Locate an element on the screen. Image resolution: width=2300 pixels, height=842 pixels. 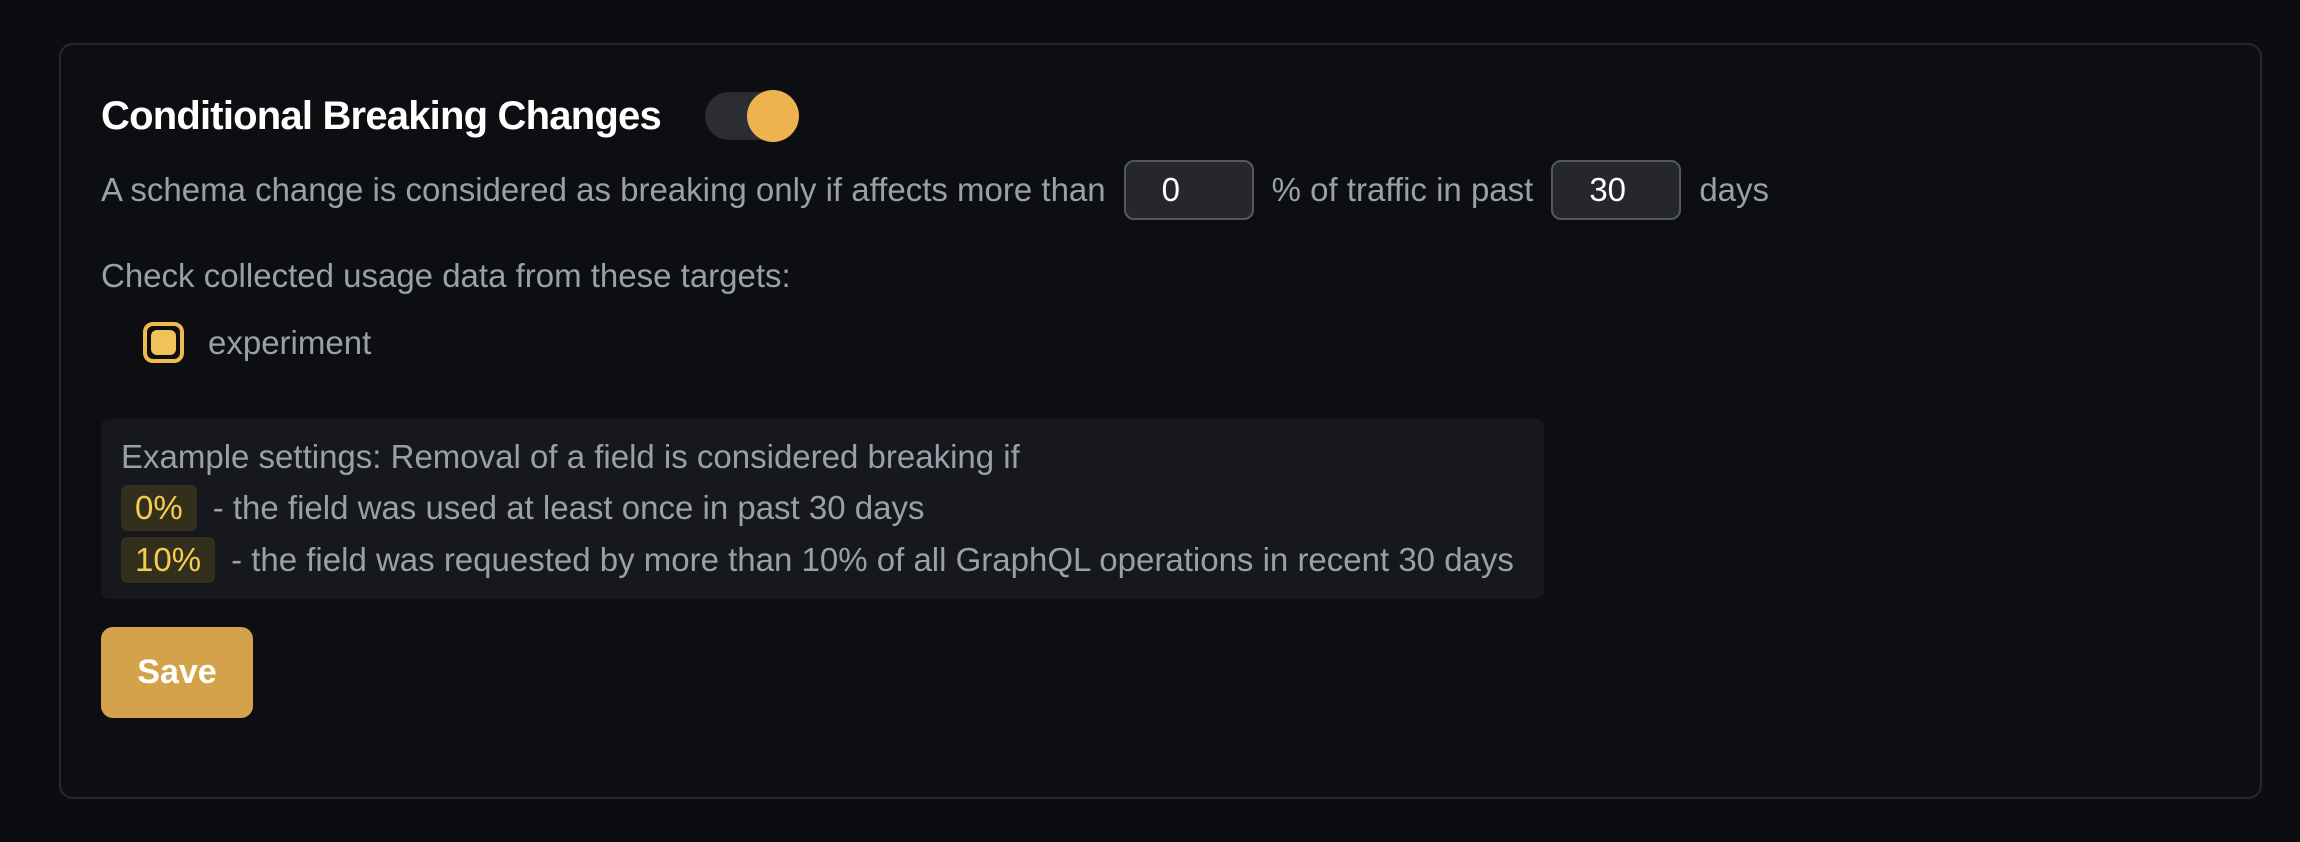
period-days-input is located at coordinates (1616, 190).